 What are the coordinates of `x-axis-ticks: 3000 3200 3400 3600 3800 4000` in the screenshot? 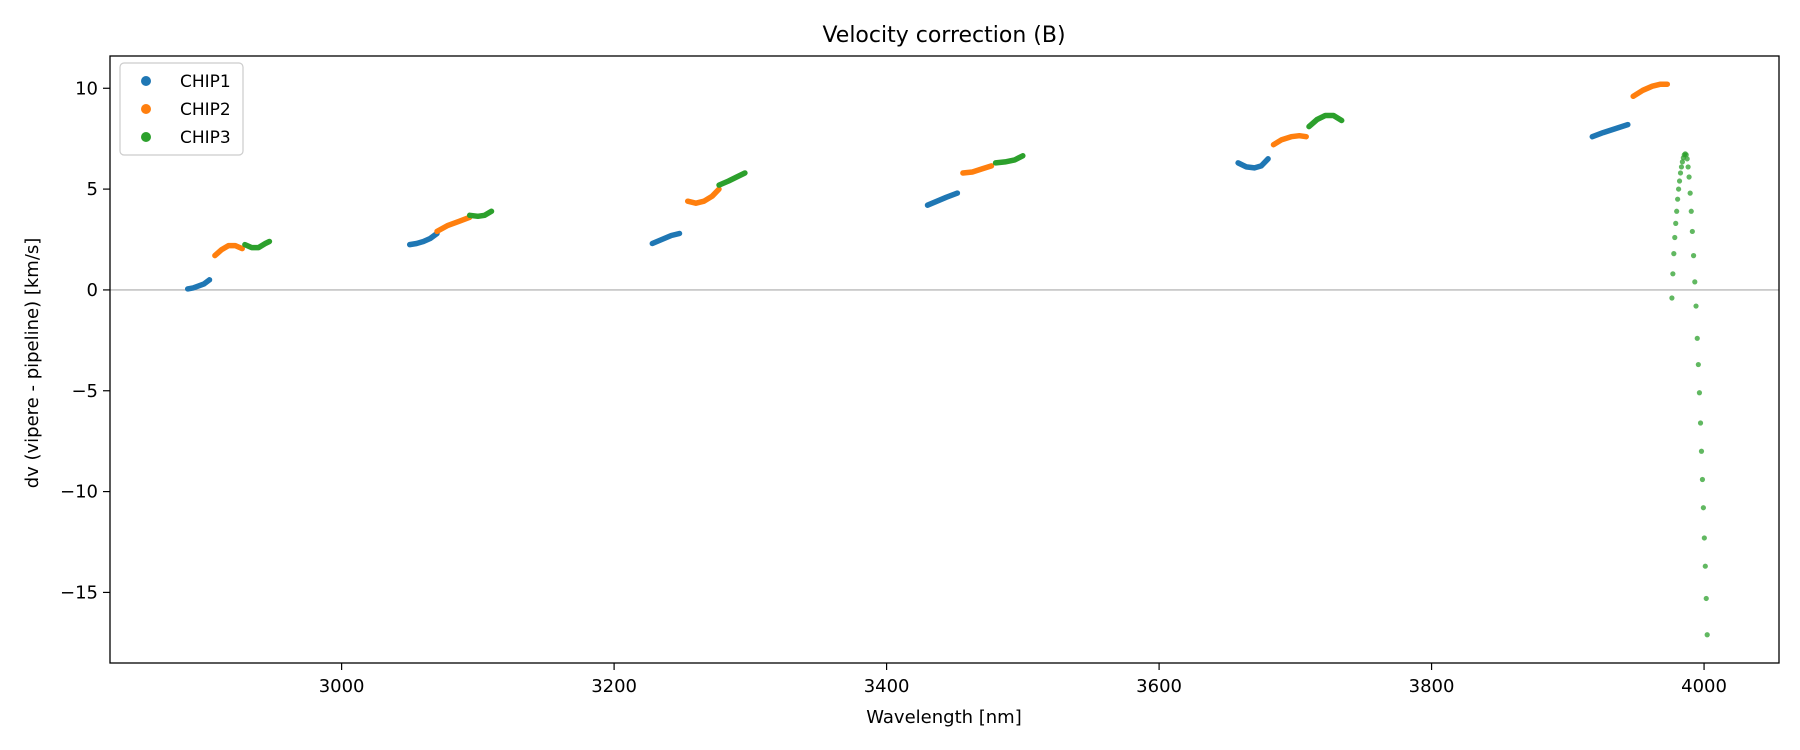 It's located at (1023, 680).